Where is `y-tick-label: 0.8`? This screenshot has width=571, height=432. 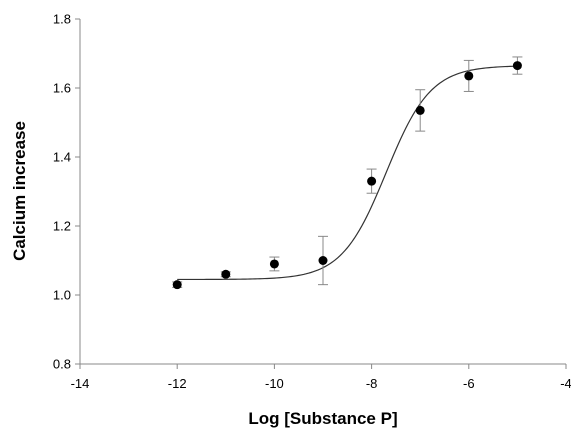
y-tick-label: 0.8 is located at coordinates (62, 364).